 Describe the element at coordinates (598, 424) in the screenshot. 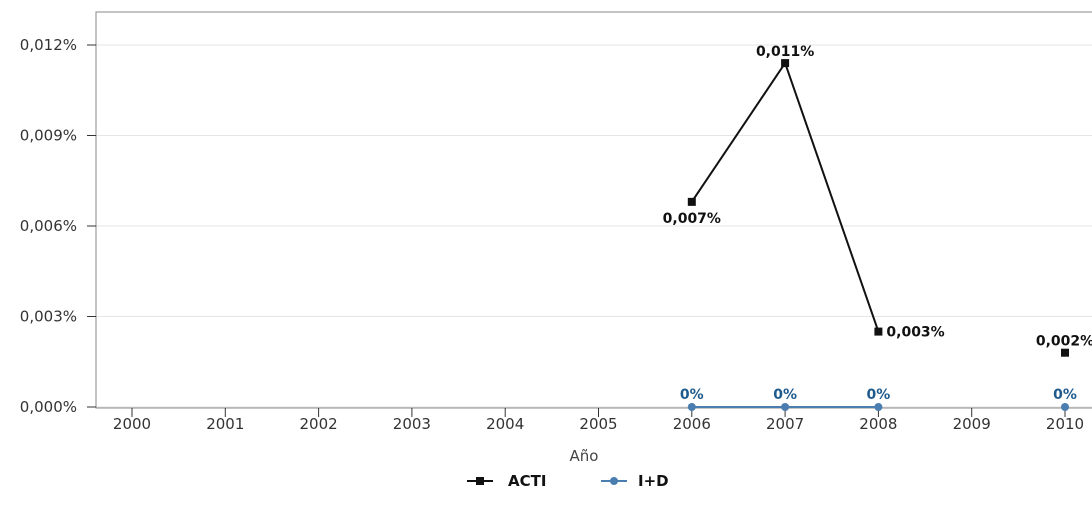

I see `x-tick-label: 2005` at that location.